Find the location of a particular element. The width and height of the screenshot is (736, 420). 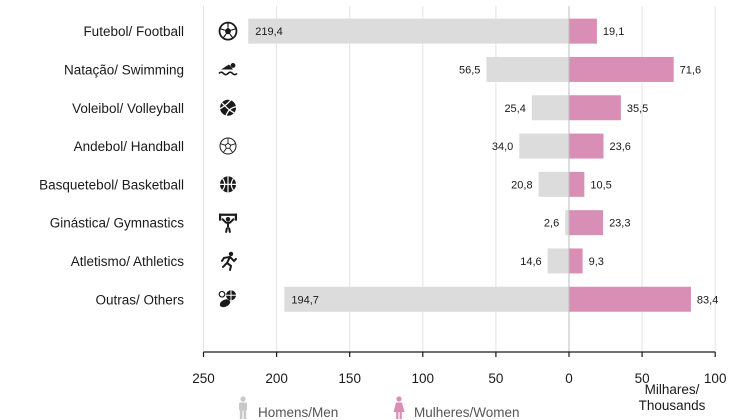

category-label: Basquetebol/ Basketball is located at coordinates (111, 184).